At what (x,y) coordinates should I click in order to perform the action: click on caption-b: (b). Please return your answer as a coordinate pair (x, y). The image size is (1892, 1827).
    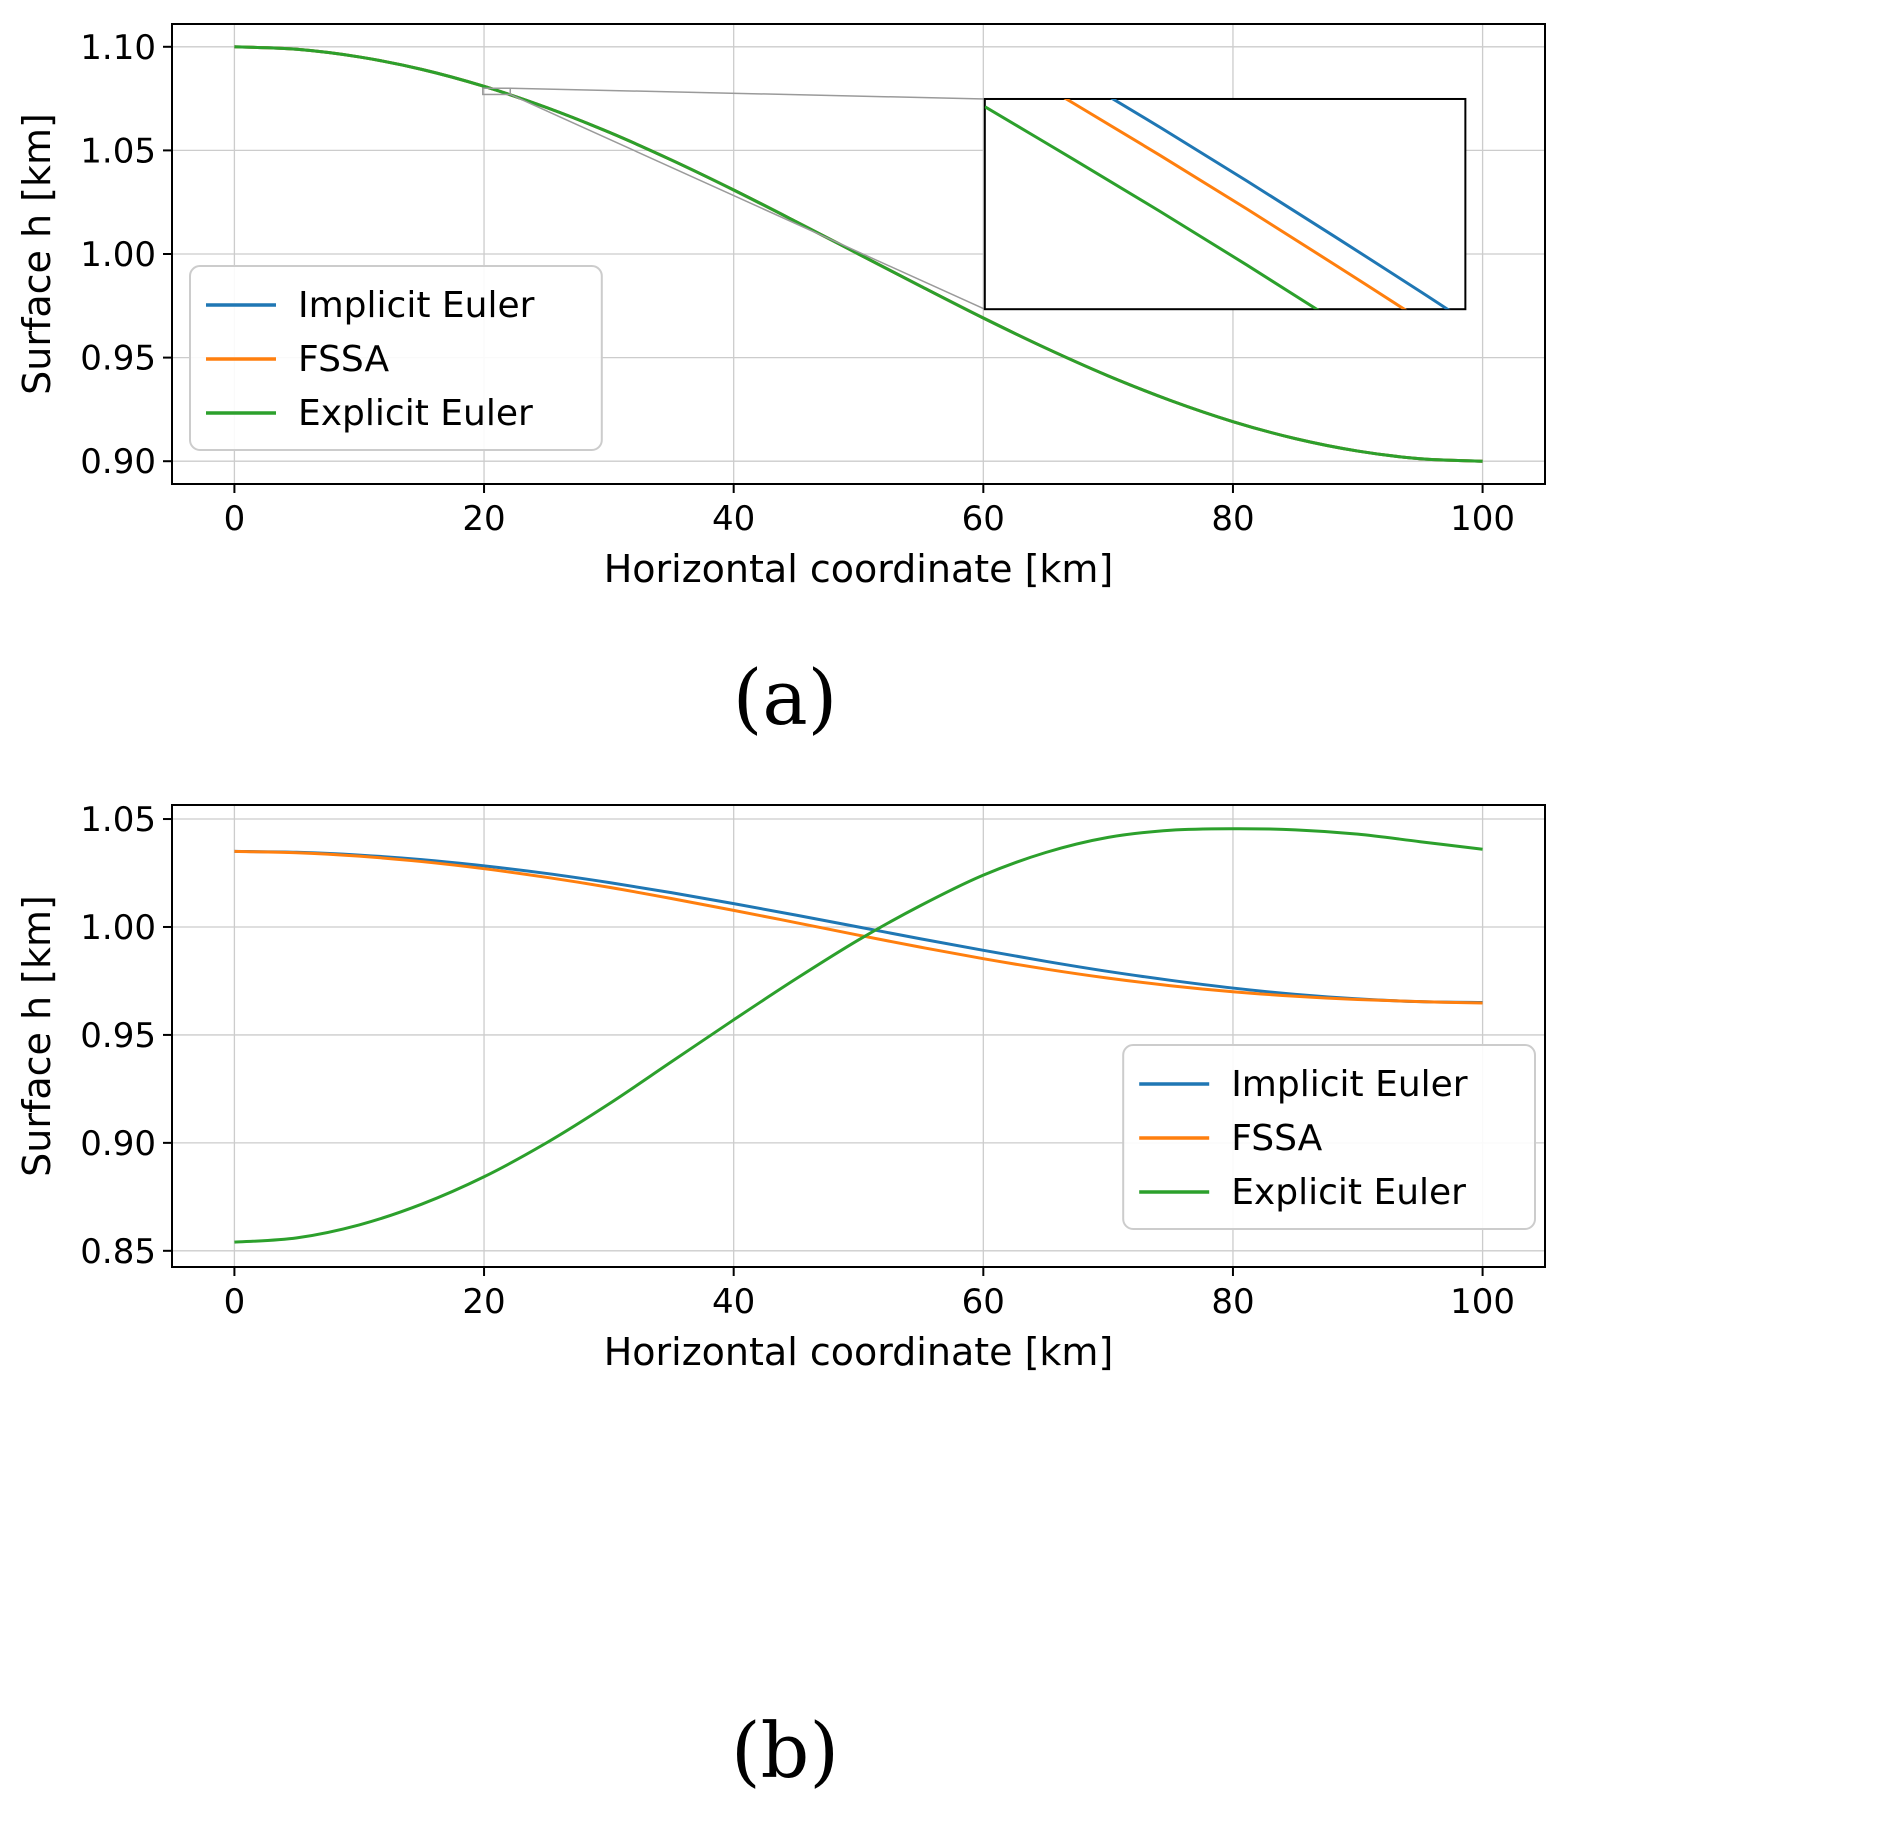
    Looking at the image, I should click on (785, 1751).